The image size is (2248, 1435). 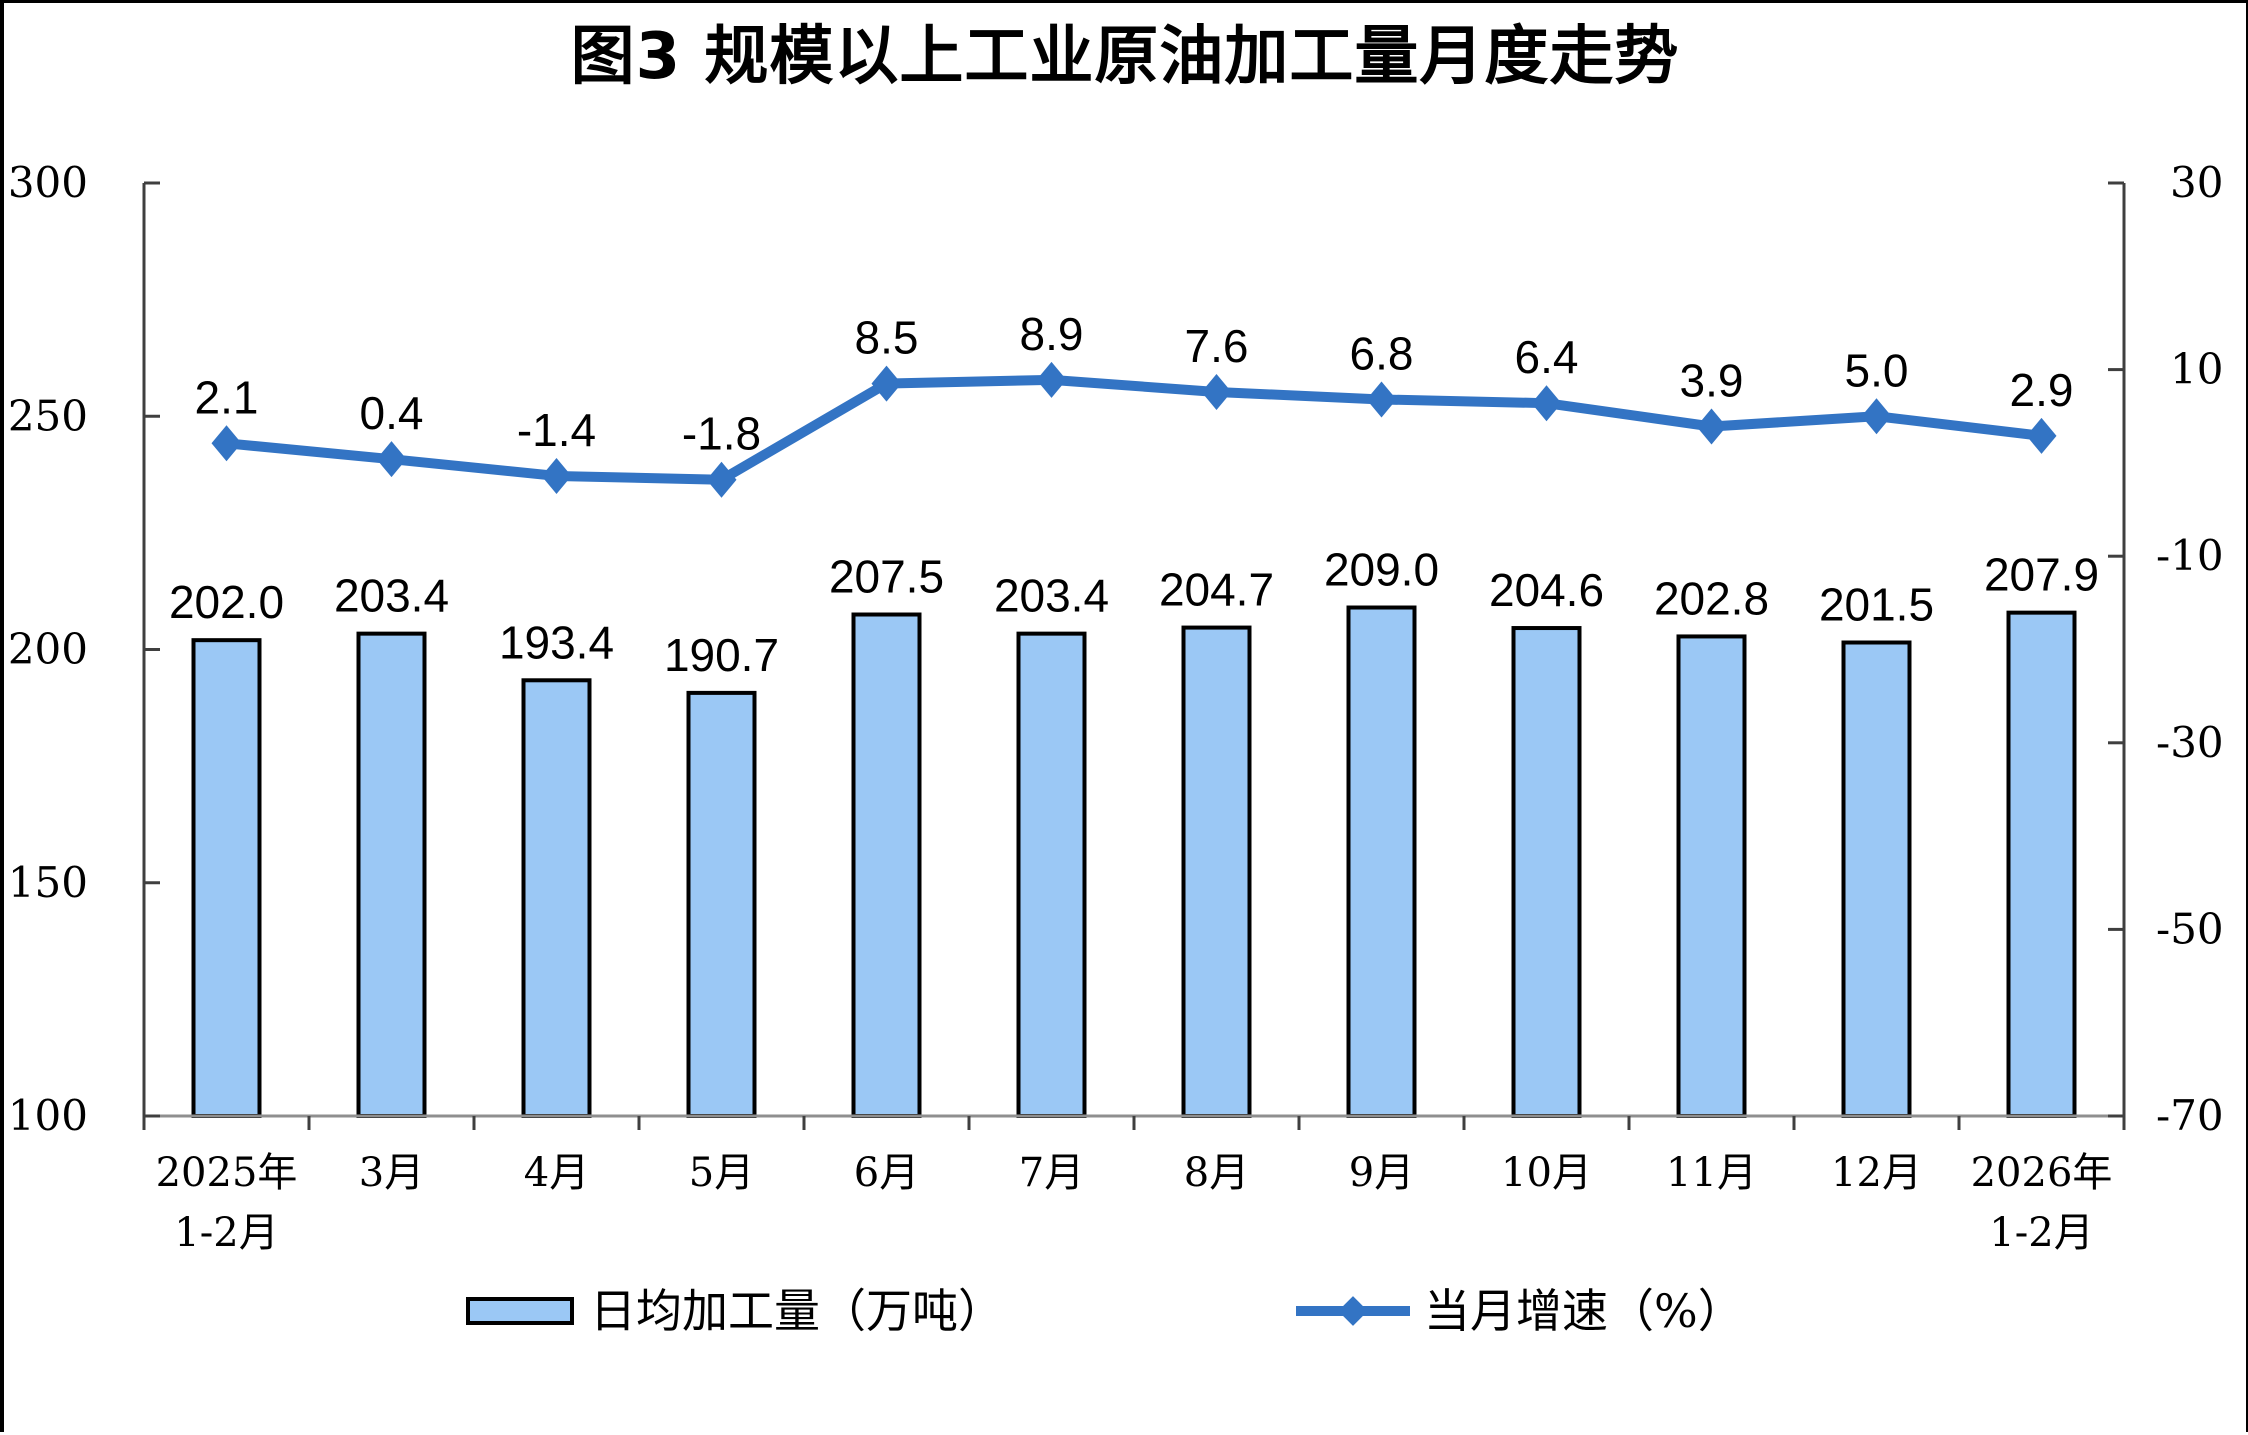 What do you see at coordinates (2190, 555) in the screenshot?
I see `right-tick-label: -10` at bounding box center [2190, 555].